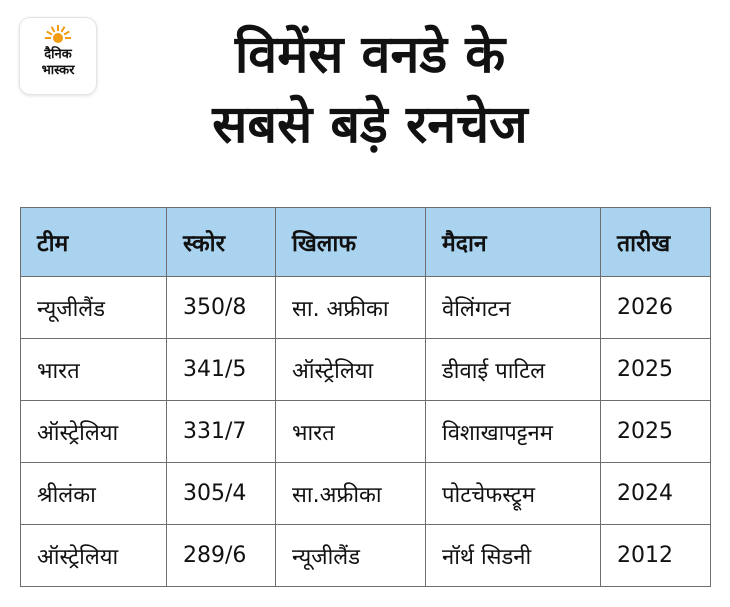  I want to click on brand-logo: दैनिक भास्कर, so click(58, 56).